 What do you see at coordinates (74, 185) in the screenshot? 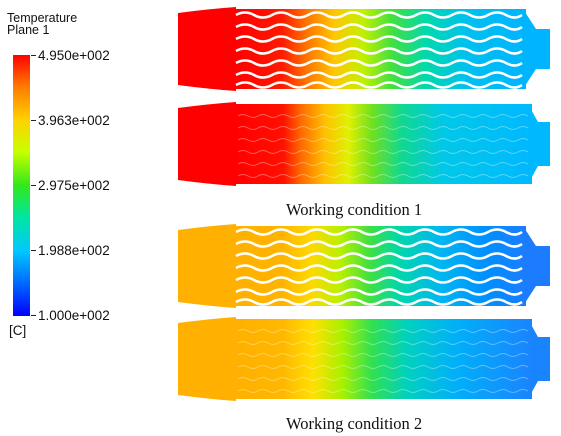
I see `colorbar-label: 2.975e+002` at bounding box center [74, 185].